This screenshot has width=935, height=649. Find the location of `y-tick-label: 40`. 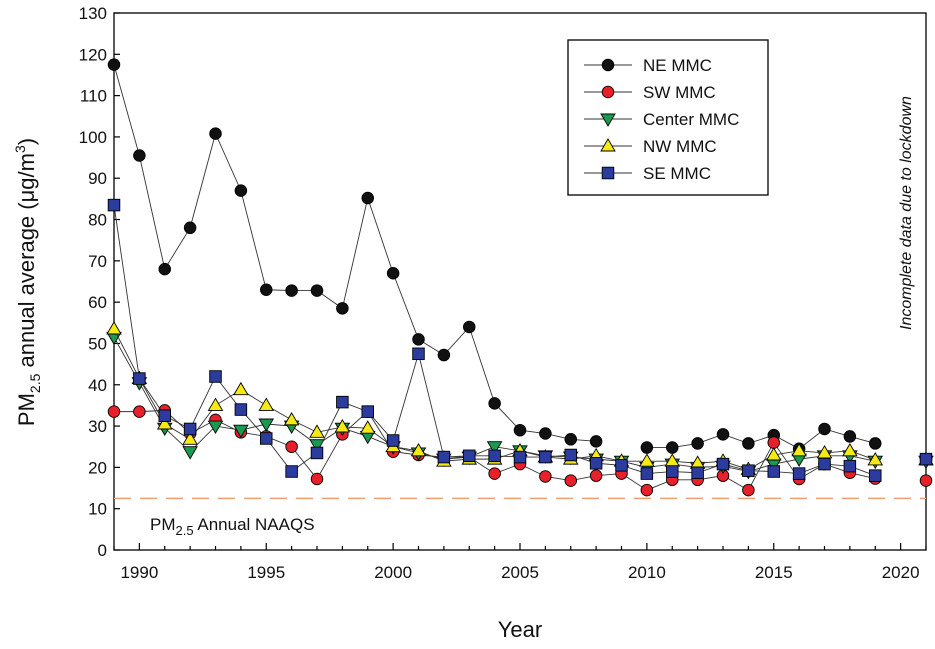

y-tick-label: 40 is located at coordinates (97, 385).